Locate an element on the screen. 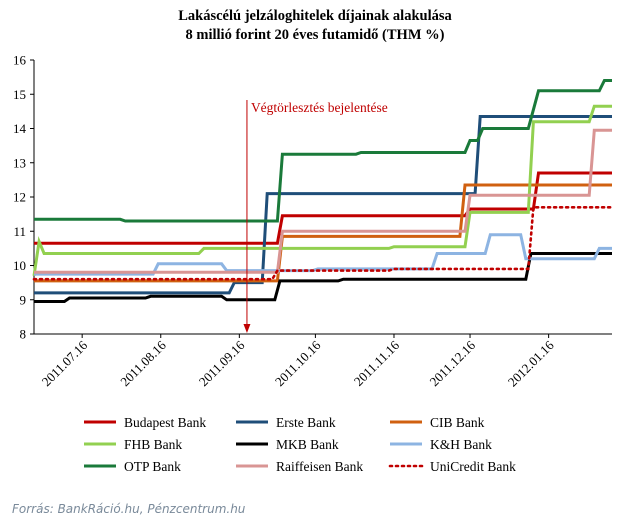 The image size is (630, 523). annotation-label: Végtörlesztés bejelentése is located at coordinates (319, 107).